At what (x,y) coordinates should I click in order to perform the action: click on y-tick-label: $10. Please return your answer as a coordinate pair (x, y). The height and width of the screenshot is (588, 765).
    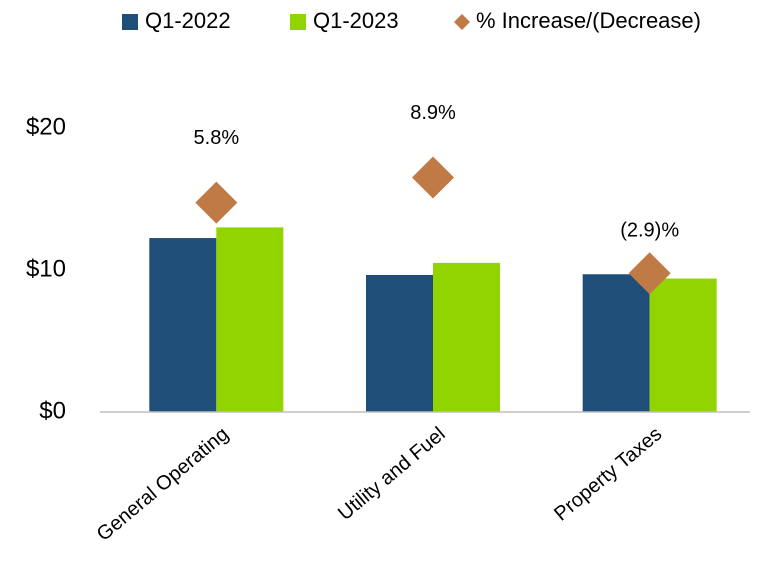
    Looking at the image, I should click on (46, 268).